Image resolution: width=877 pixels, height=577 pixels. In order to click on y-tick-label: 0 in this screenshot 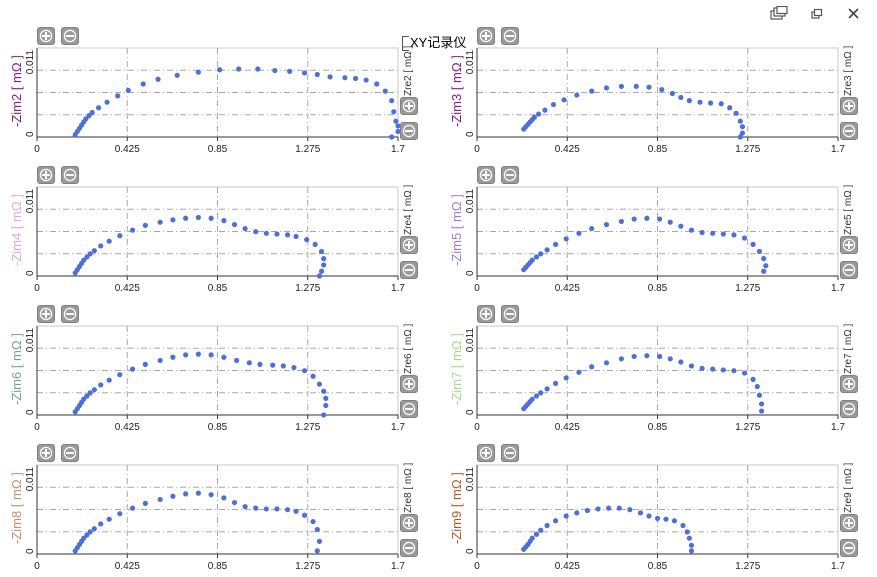, I will do `click(30, 551)`.